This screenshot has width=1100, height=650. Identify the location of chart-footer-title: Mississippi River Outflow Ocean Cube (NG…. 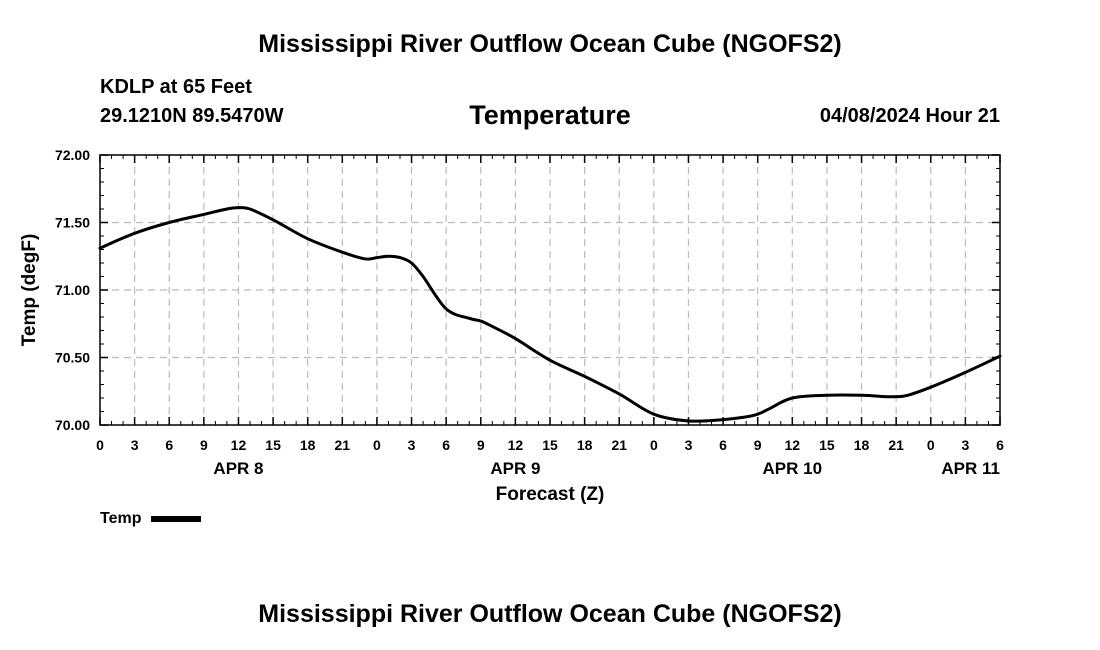
(550, 614).